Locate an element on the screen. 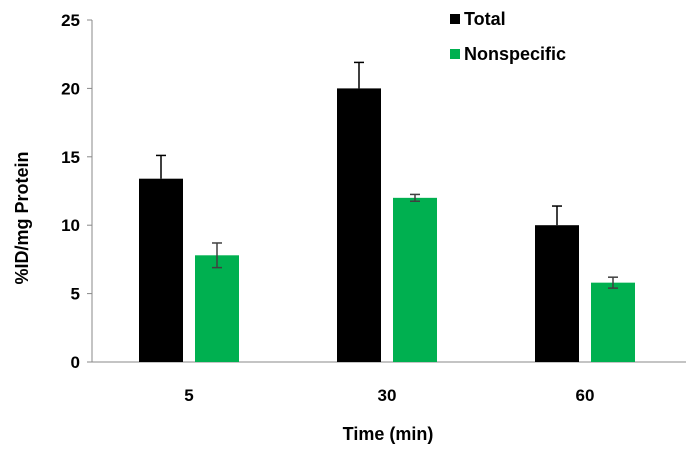 This screenshot has width=690, height=456. y-tick-label: 0 is located at coordinates (75, 362).